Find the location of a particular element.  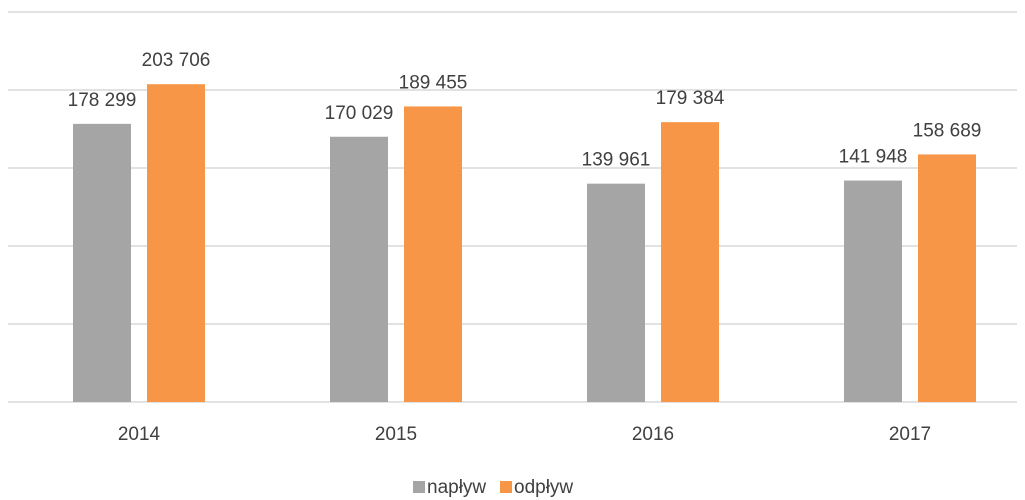

data-label: 170 029 is located at coordinates (359, 113).